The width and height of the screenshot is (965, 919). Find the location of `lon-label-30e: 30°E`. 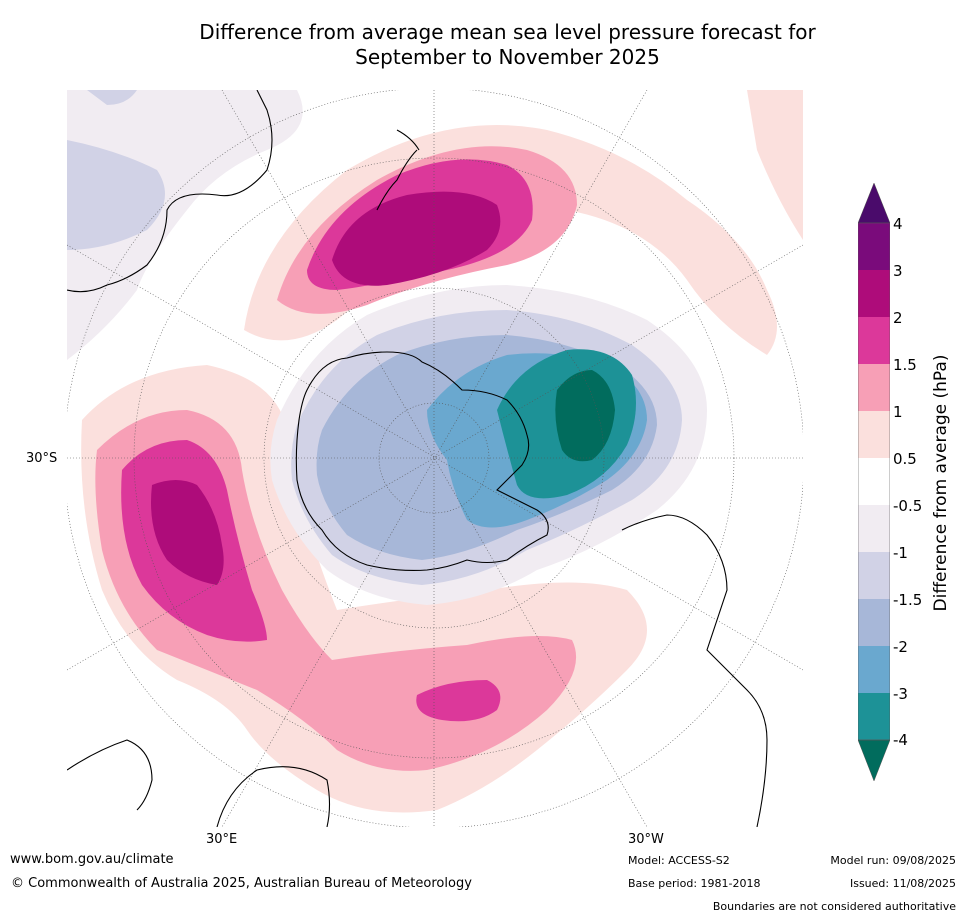

lon-label-30e: 30°E is located at coordinates (222, 839).